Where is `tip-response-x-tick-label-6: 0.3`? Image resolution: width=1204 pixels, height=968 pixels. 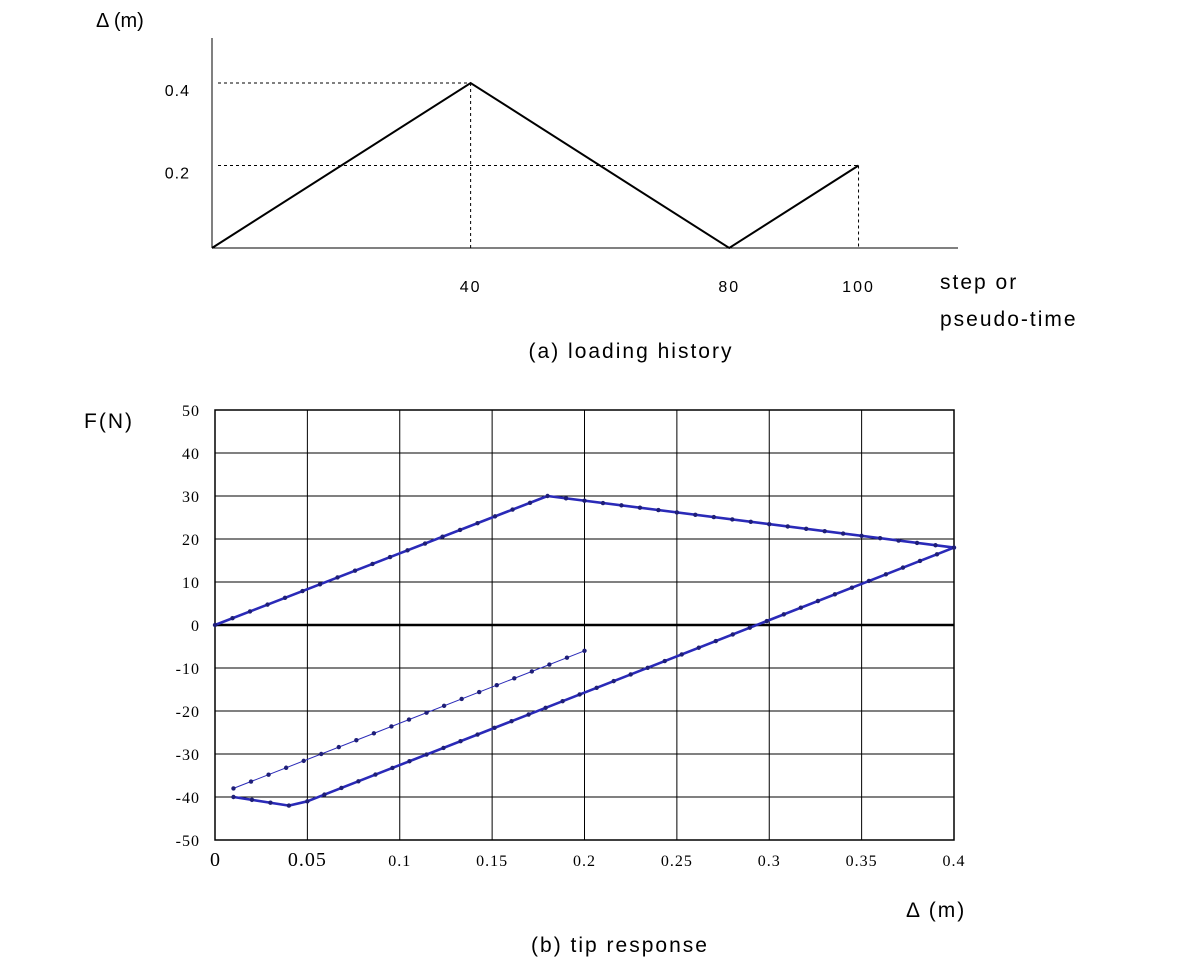
tip-response-x-tick-label-6: 0.3 is located at coordinates (769, 861).